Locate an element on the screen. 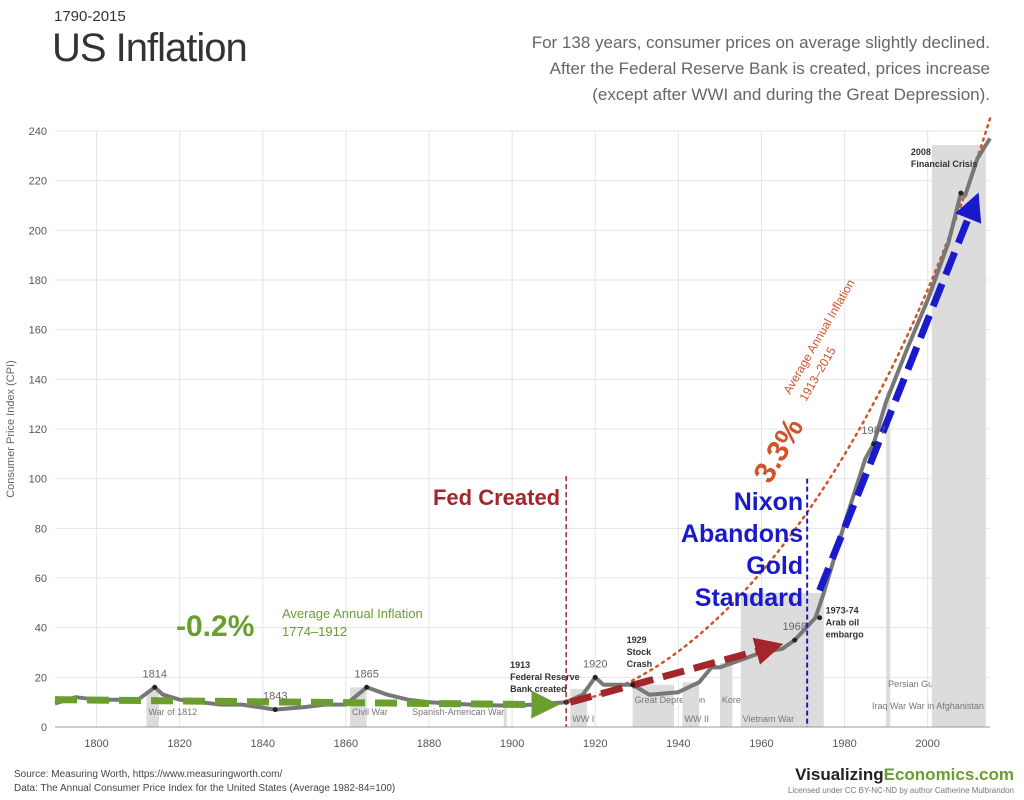 Image resolution: width=1024 pixels, height=800 pixels. y-tick-label: 140 is located at coordinates (38, 380).